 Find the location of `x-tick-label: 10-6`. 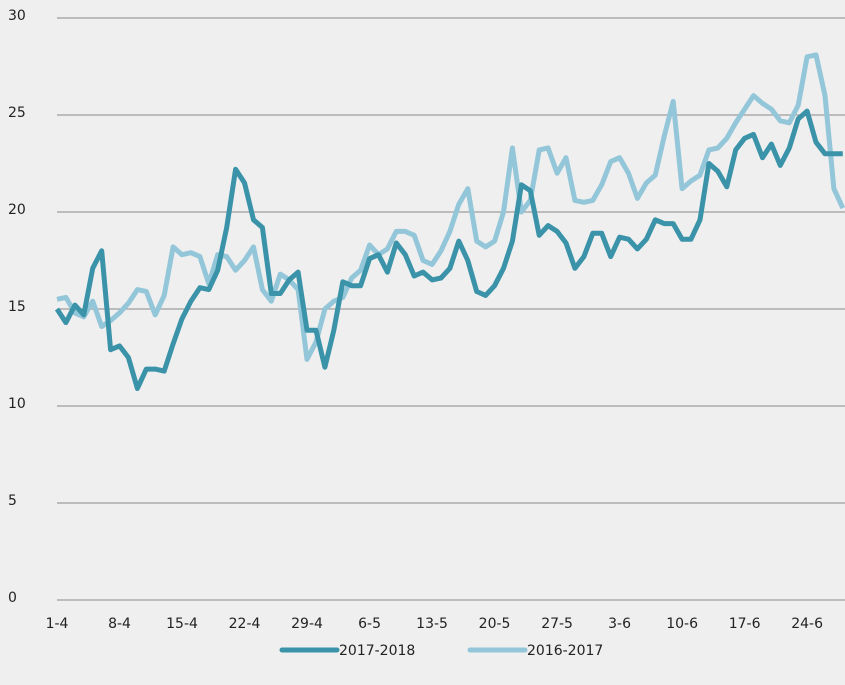

x-tick-label: 10-6 is located at coordinates (682, 624).